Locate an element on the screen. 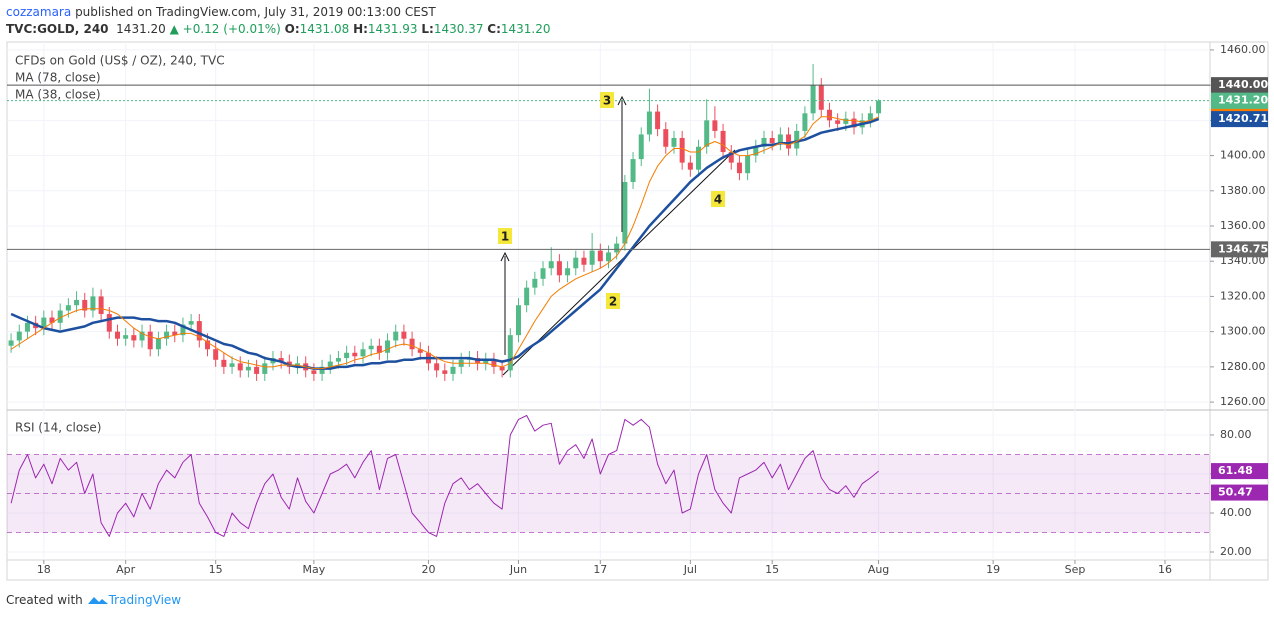  rsi-legend: RSI (14, close) is located at coordinates (58, 428).